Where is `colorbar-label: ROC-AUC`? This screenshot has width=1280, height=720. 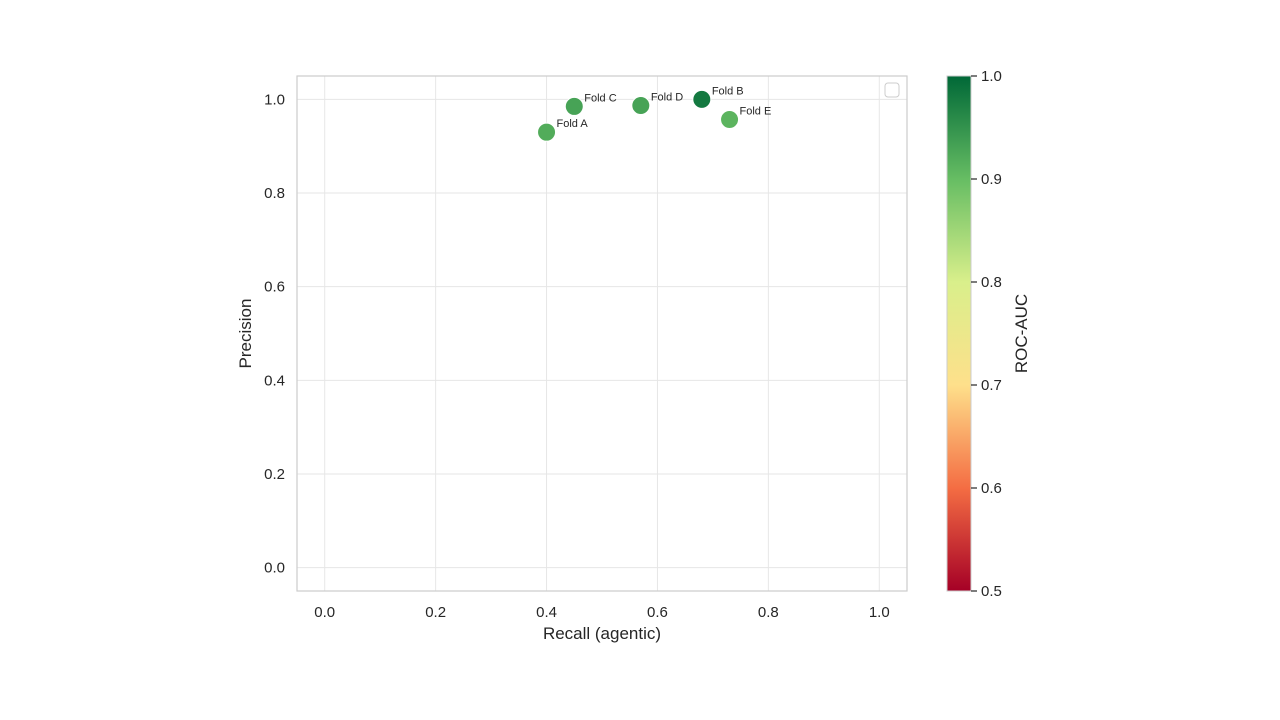 colorbar-label: ROC-AUC is located at coordinates (1021, 333).